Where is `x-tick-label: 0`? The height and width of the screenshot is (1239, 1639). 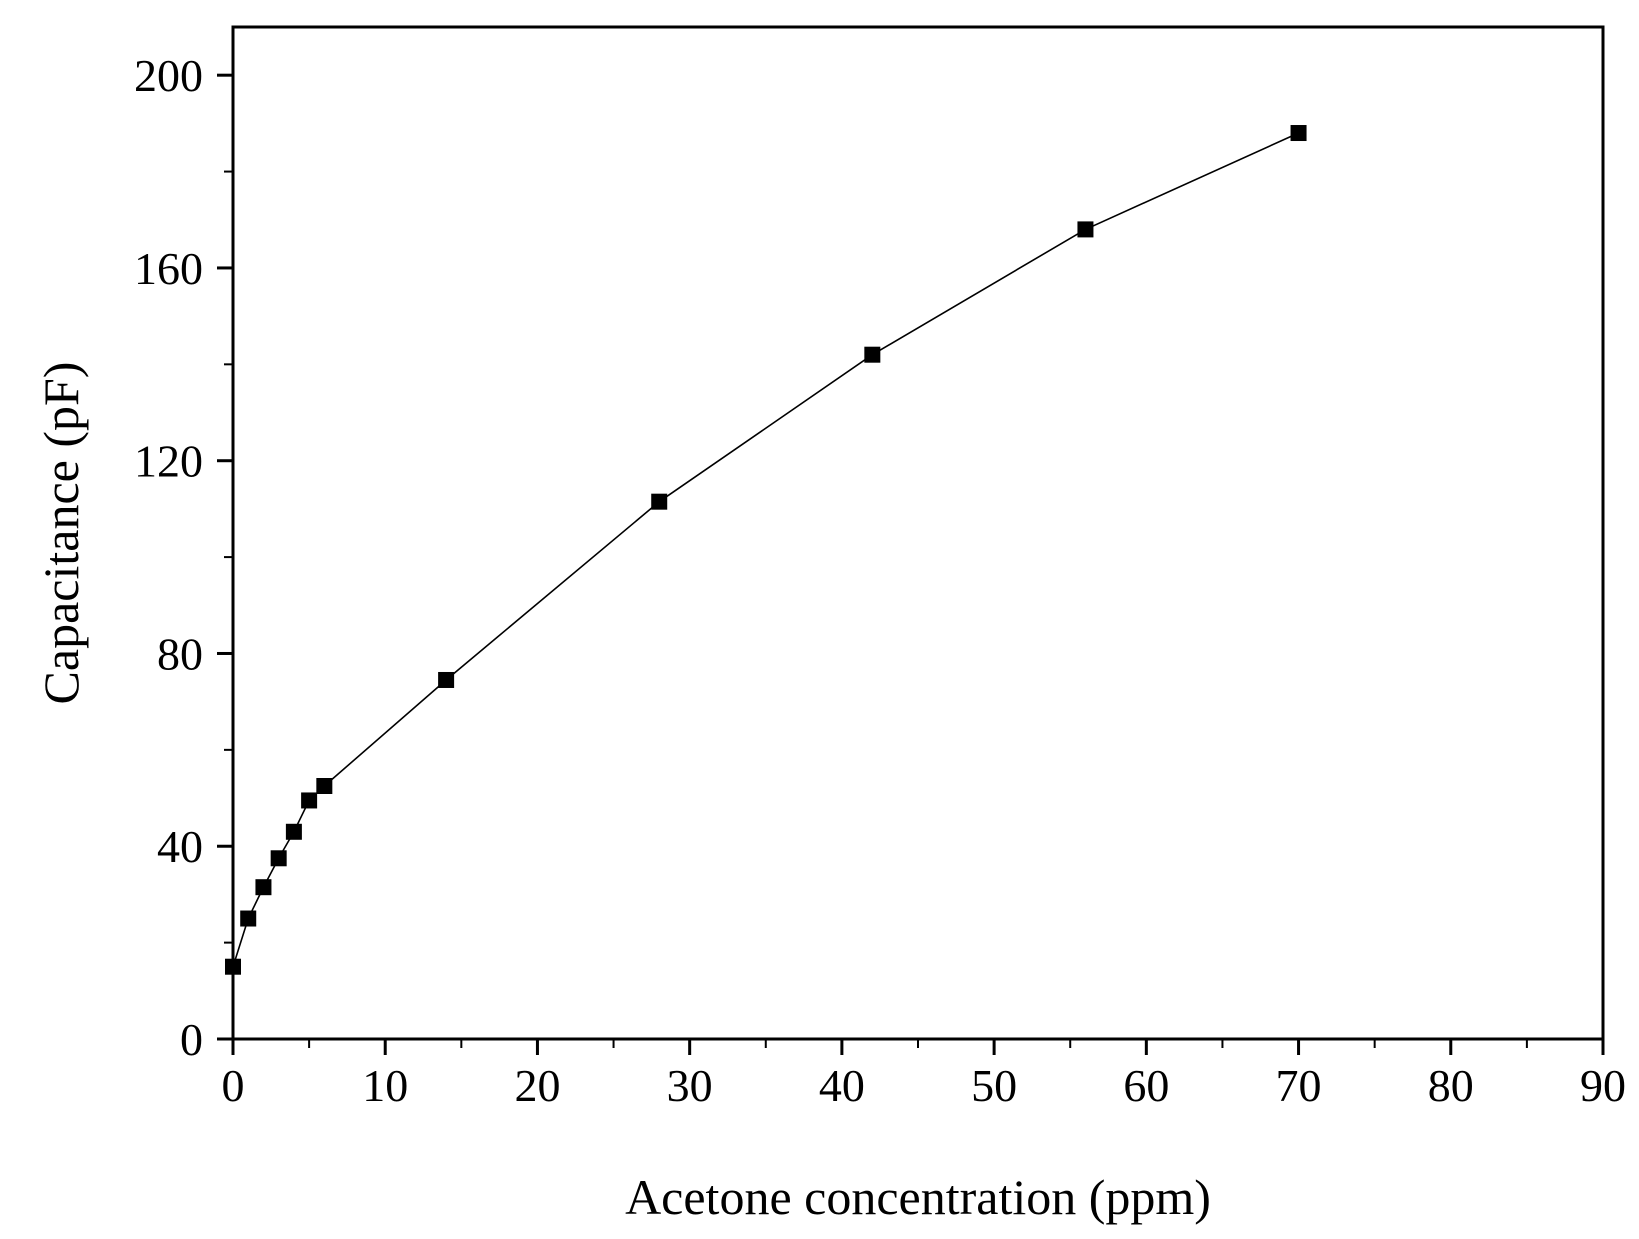 x-tick-label: 0 is located at coordinates (233, 1085).